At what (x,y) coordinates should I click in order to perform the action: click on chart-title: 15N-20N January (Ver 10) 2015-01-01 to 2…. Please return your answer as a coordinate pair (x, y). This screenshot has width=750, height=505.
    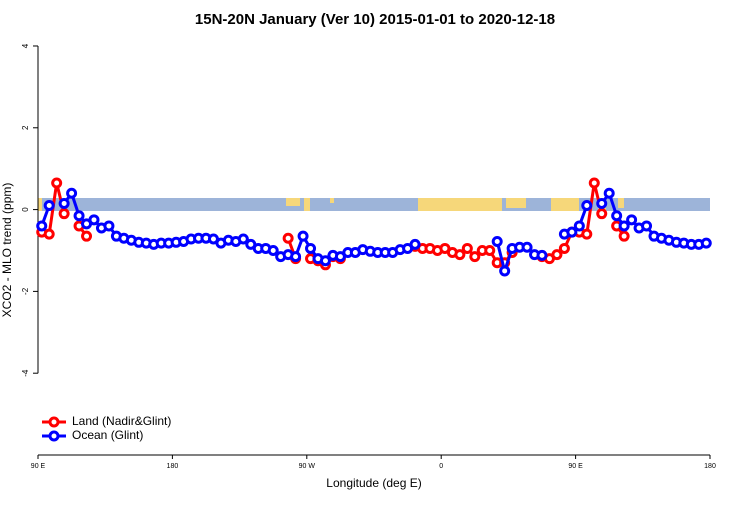
    Looking at the image, I should click on (375, 19).